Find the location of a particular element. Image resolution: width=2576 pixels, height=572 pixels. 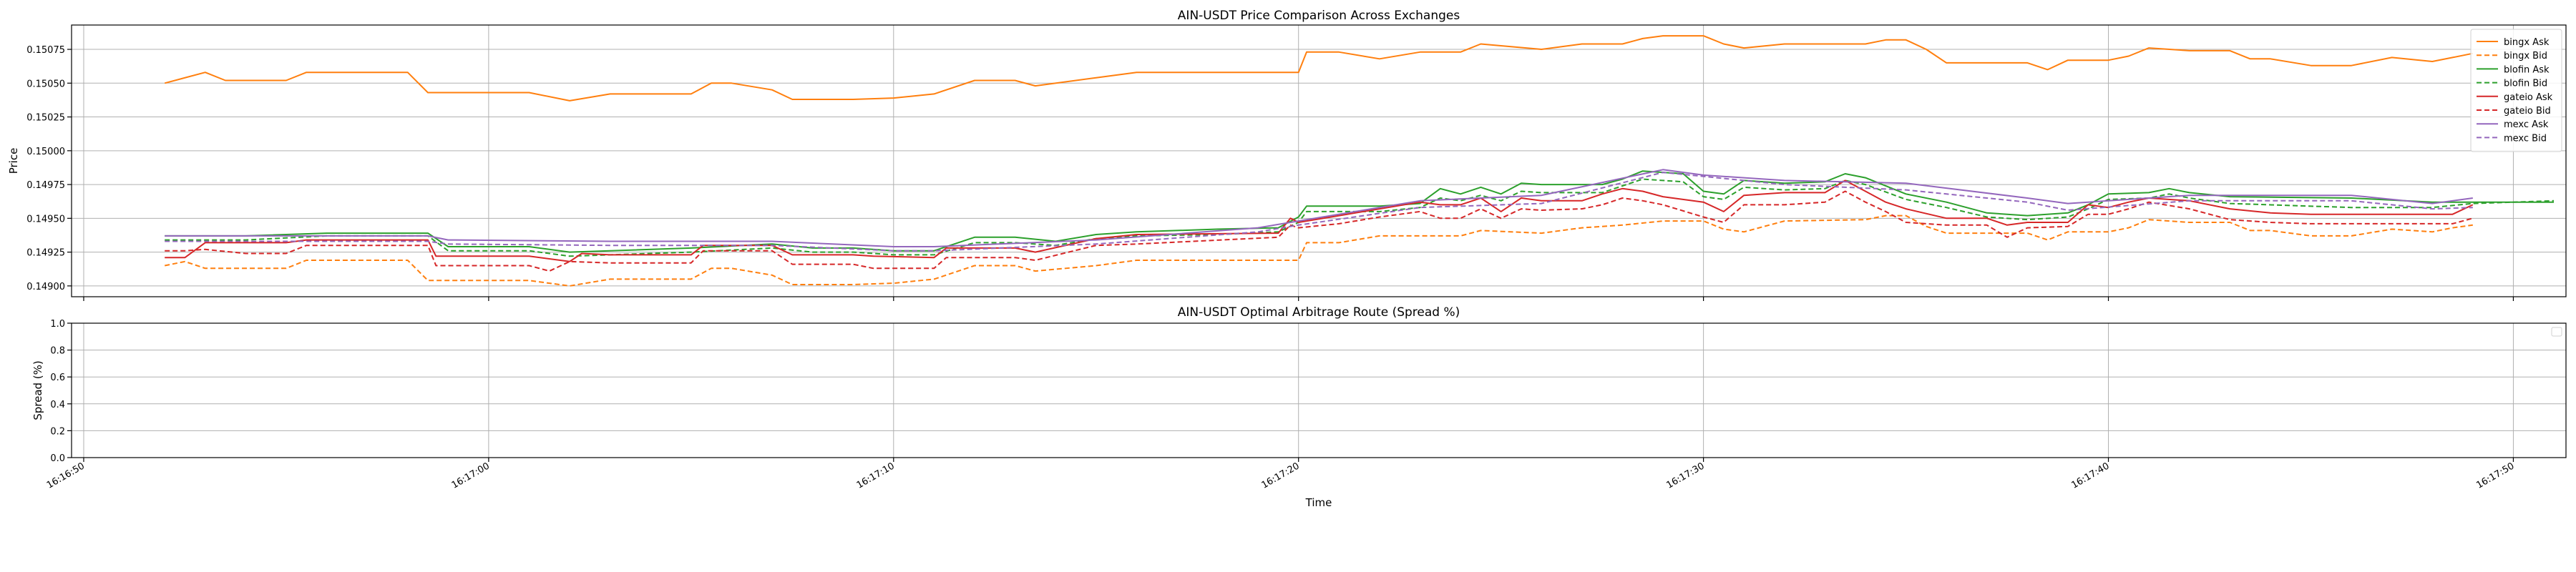

spread-y-tick-label: 1.0 is located at coordinates (57, 324).